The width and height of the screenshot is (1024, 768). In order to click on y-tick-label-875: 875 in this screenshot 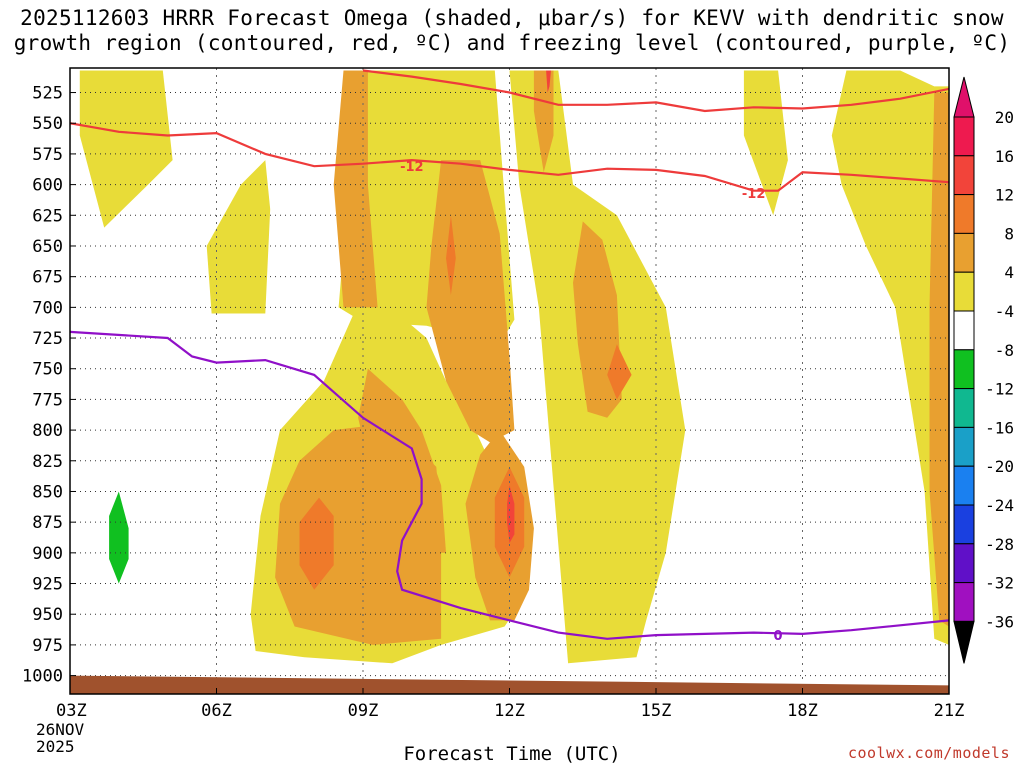, I will do `click(47, 523)`.